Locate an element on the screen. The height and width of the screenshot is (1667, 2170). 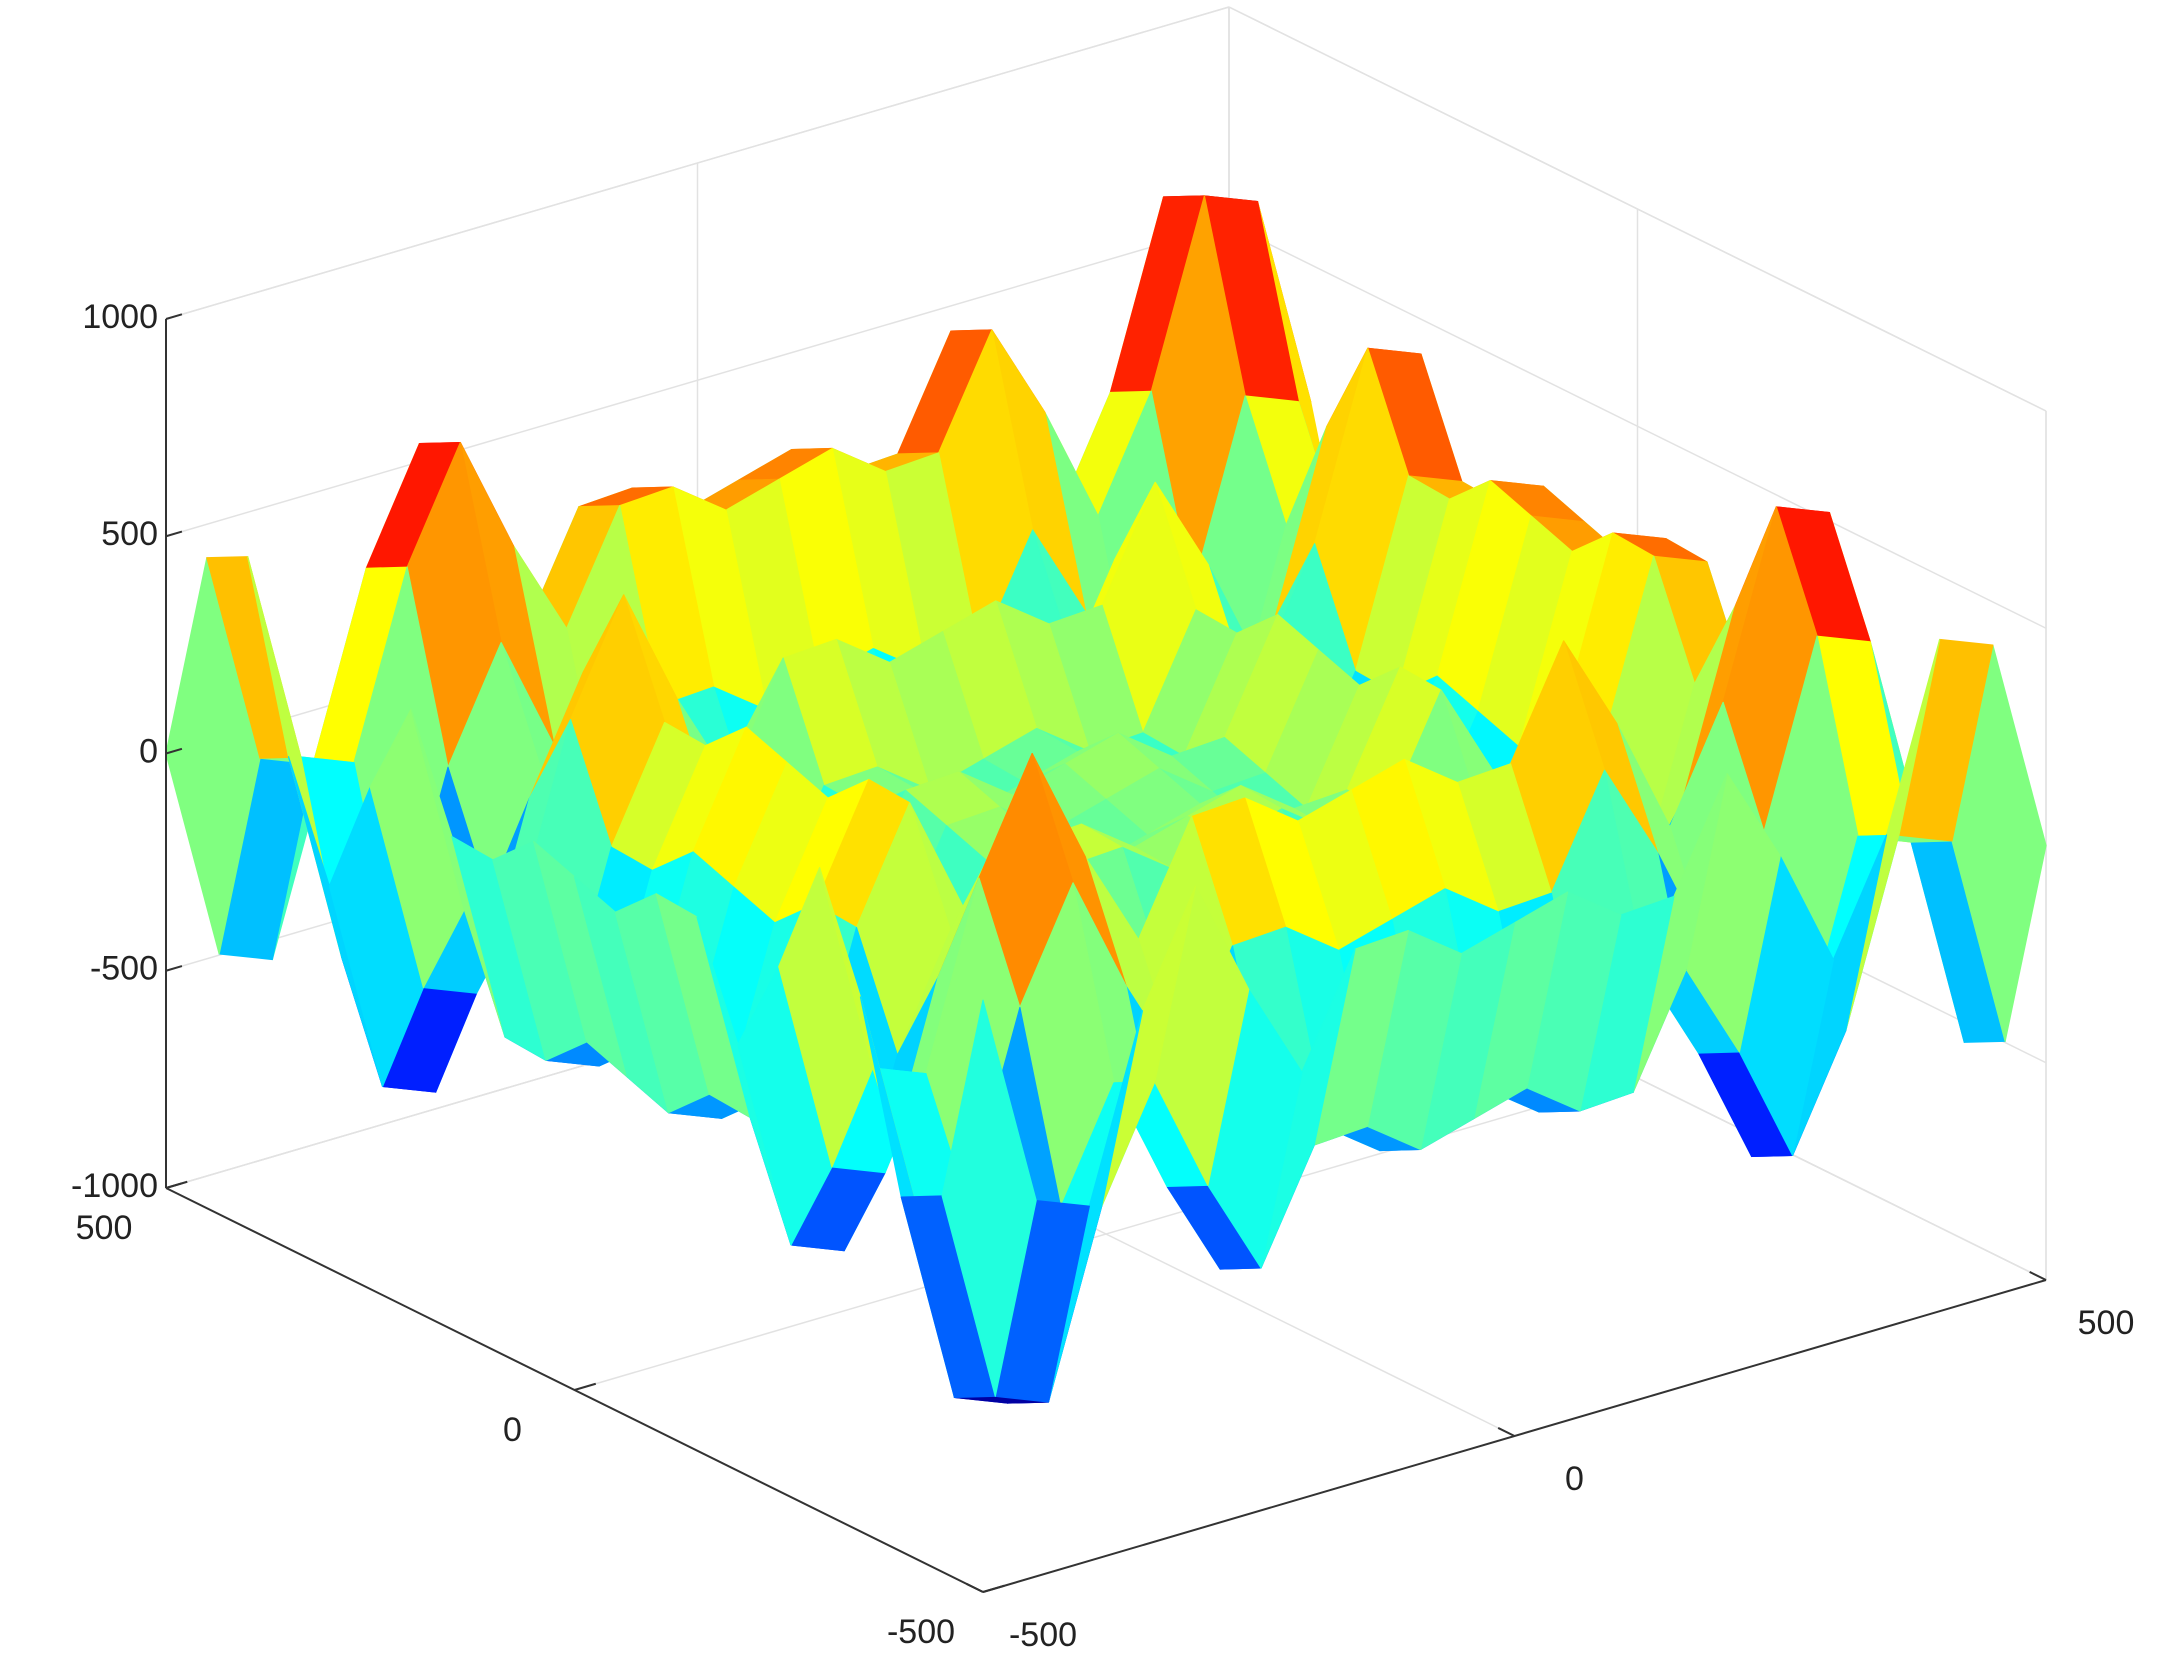
z-tick-label: -500 is located at coordinates (124, 969).